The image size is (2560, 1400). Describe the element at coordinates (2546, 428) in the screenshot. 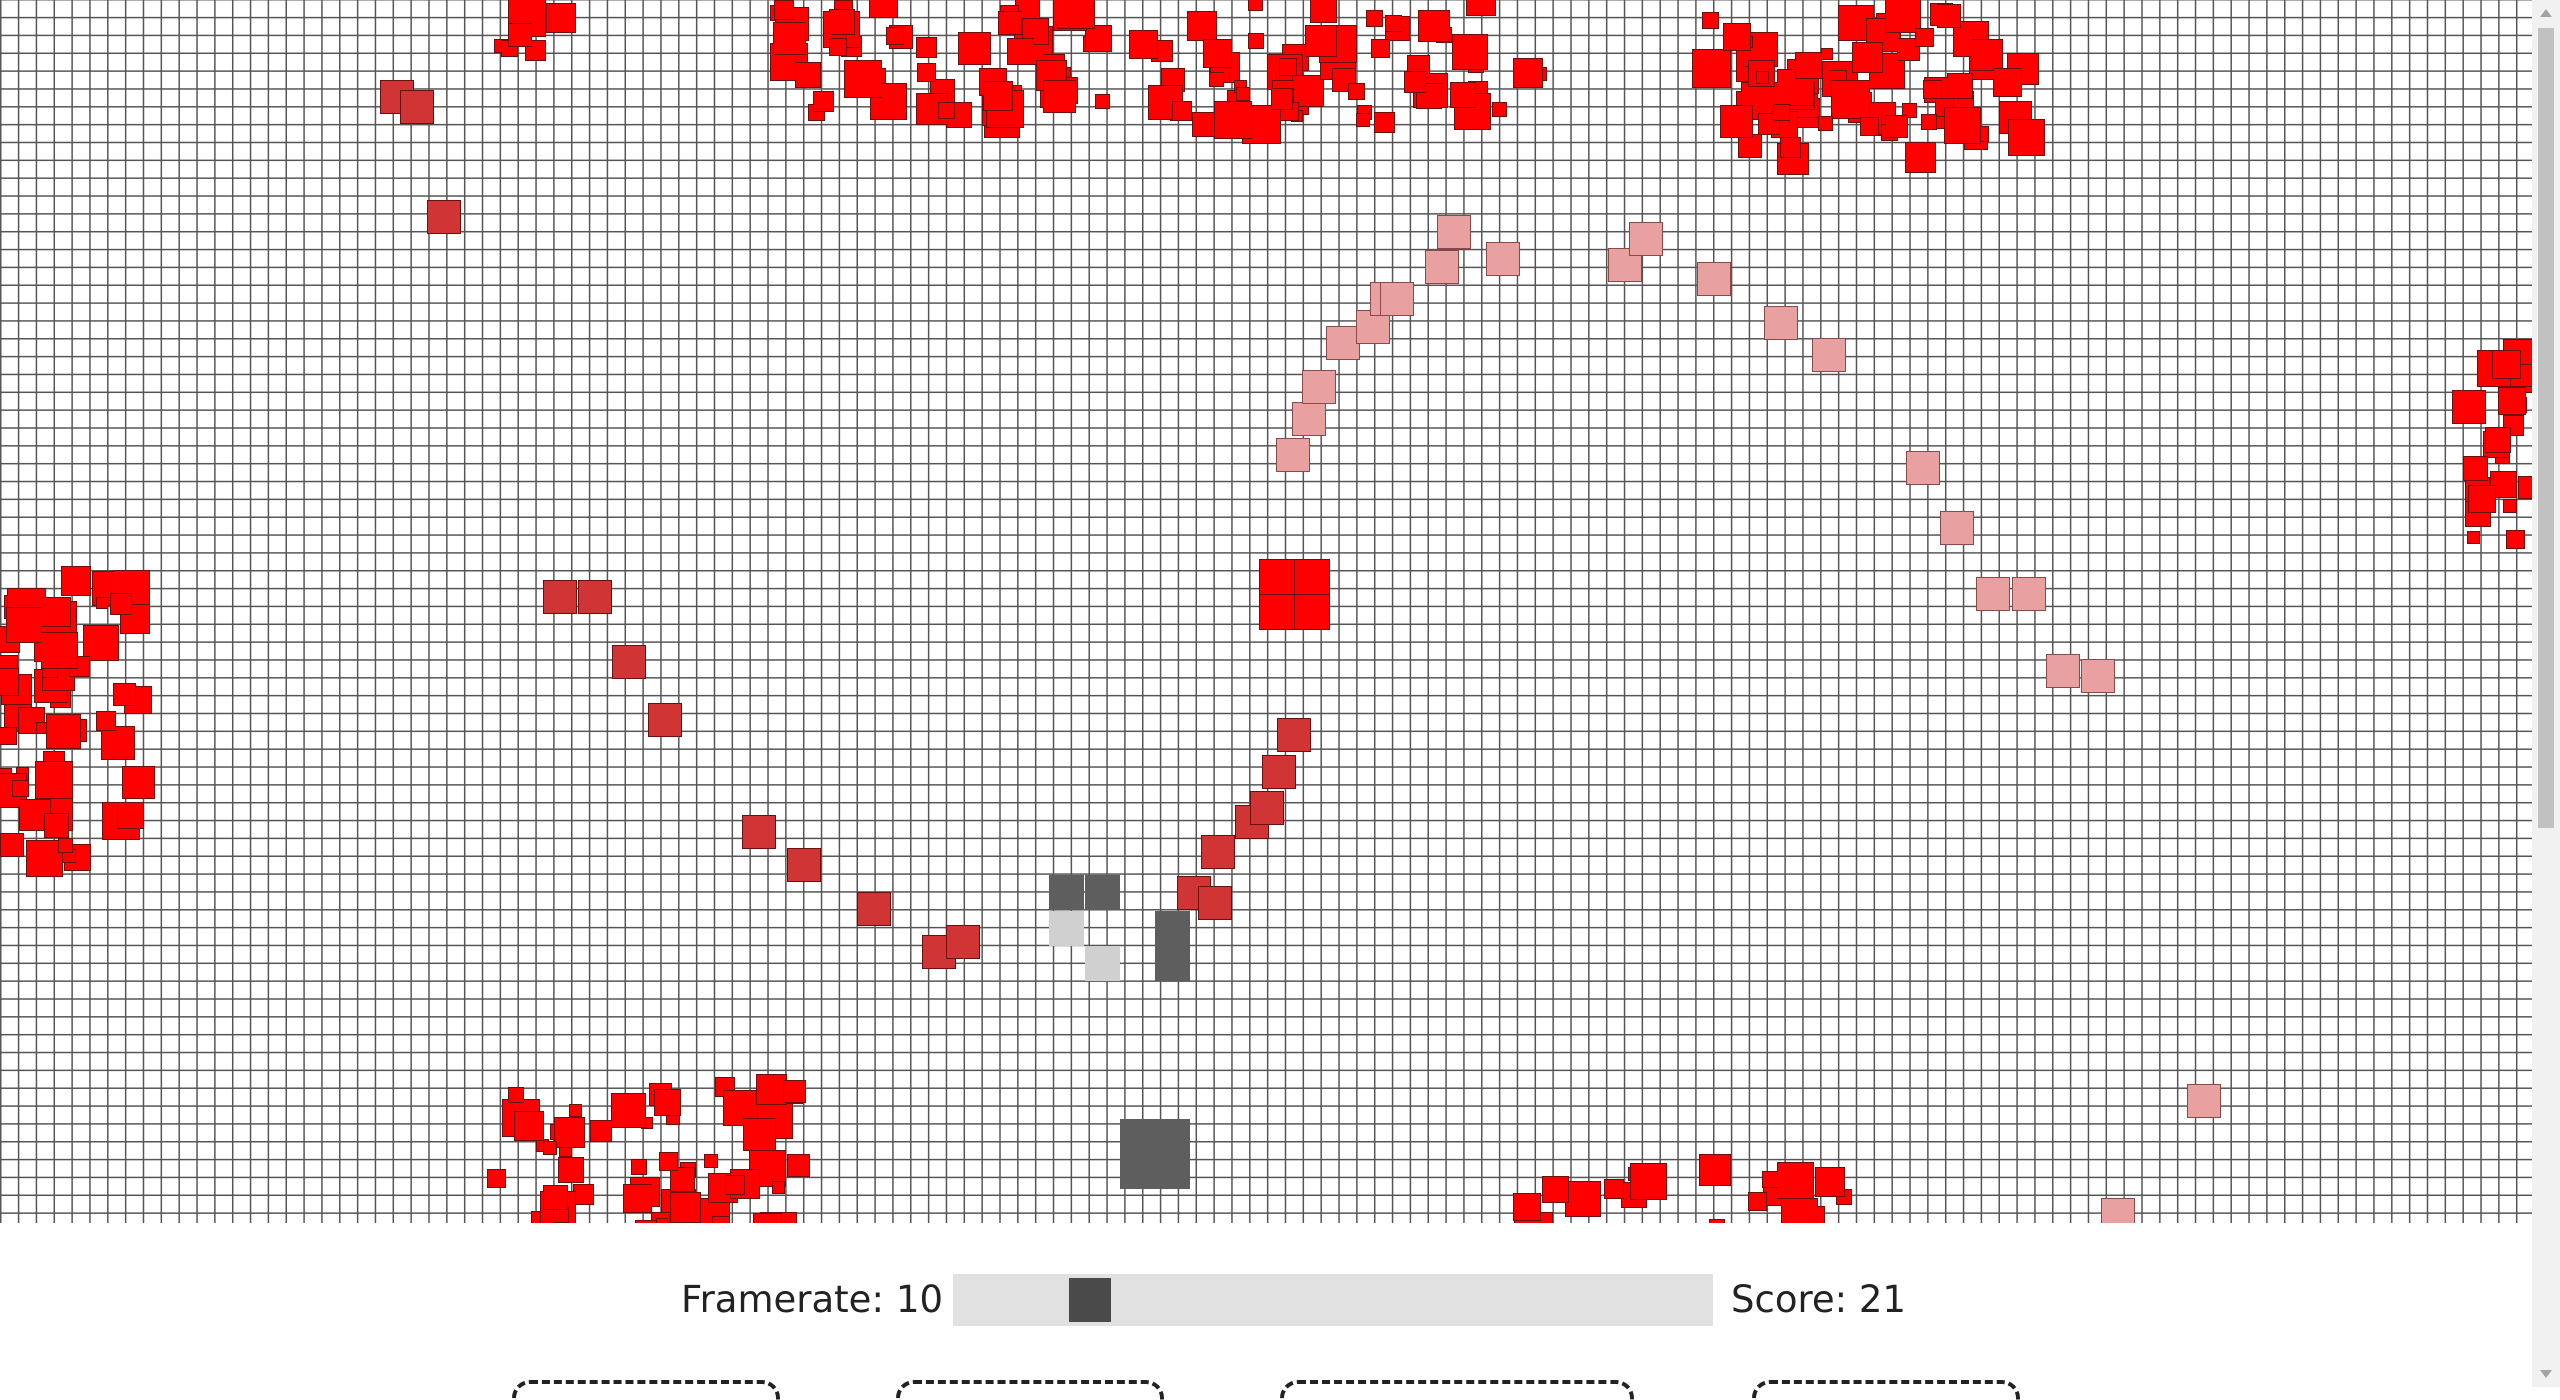

I see `scrollbar-thumb` at that location.